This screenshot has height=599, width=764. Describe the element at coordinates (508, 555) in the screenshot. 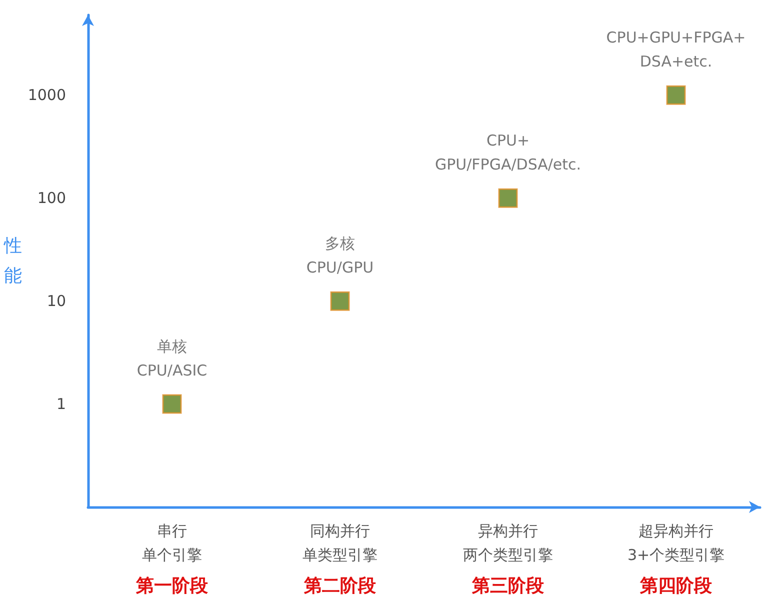

I see `text: 两个类型引擎` at that location.